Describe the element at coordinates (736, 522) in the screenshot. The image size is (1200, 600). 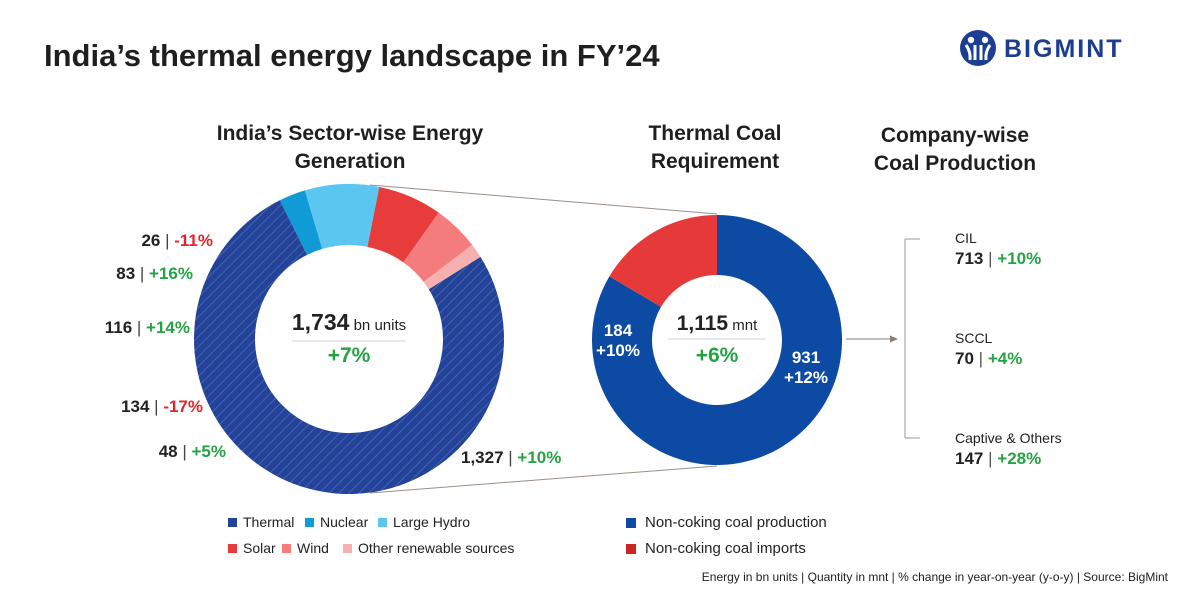
I see `legend-label-noncoking-production: Non-coking coal production` at that location.